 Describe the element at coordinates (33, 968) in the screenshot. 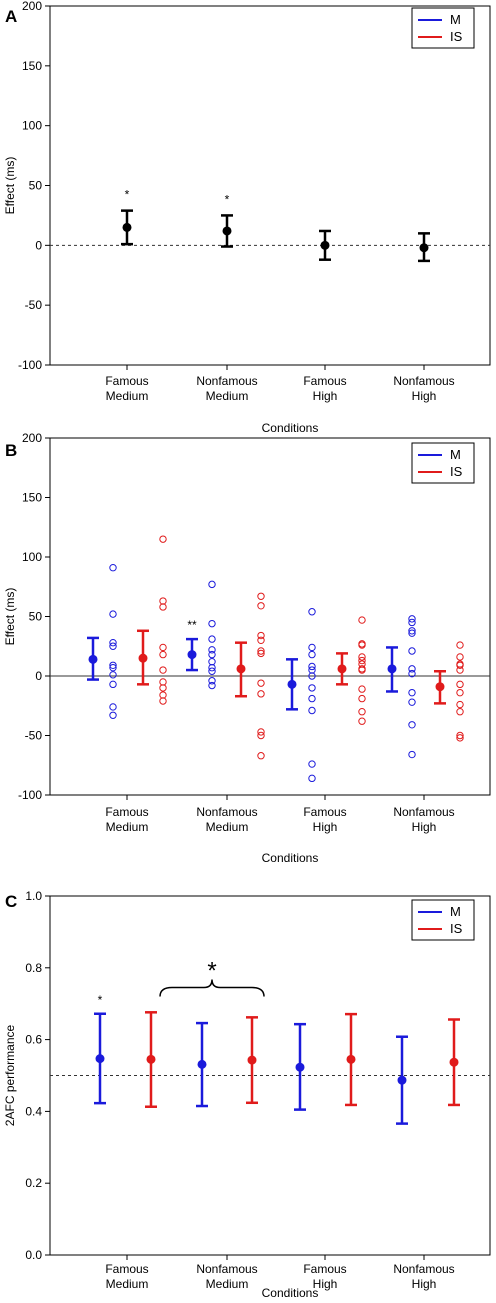

I see `y-tick-label: 0.8` at that location.